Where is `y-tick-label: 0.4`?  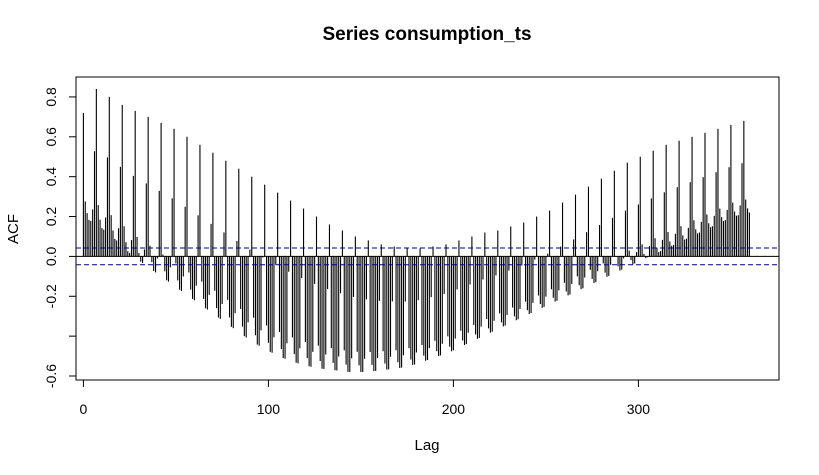 y-tick-label: 0.4 is located at coordinates (51, 177).